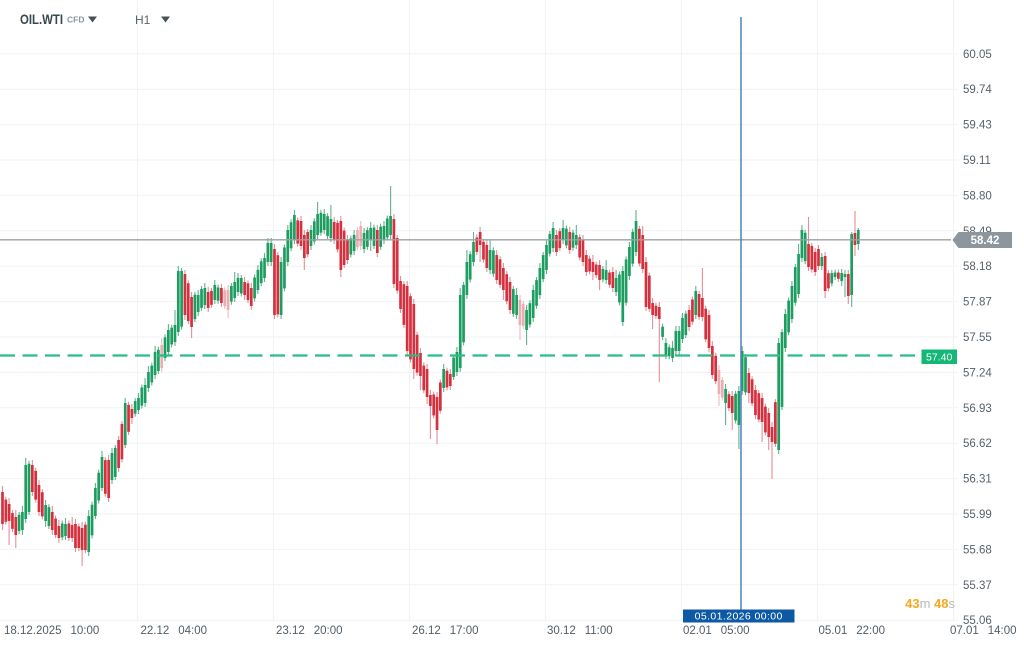  What do you see at coordinates (309, 631) in the screenshot?
I see `svg-text: 23.12 20:00` at bounding box center [309, 631].